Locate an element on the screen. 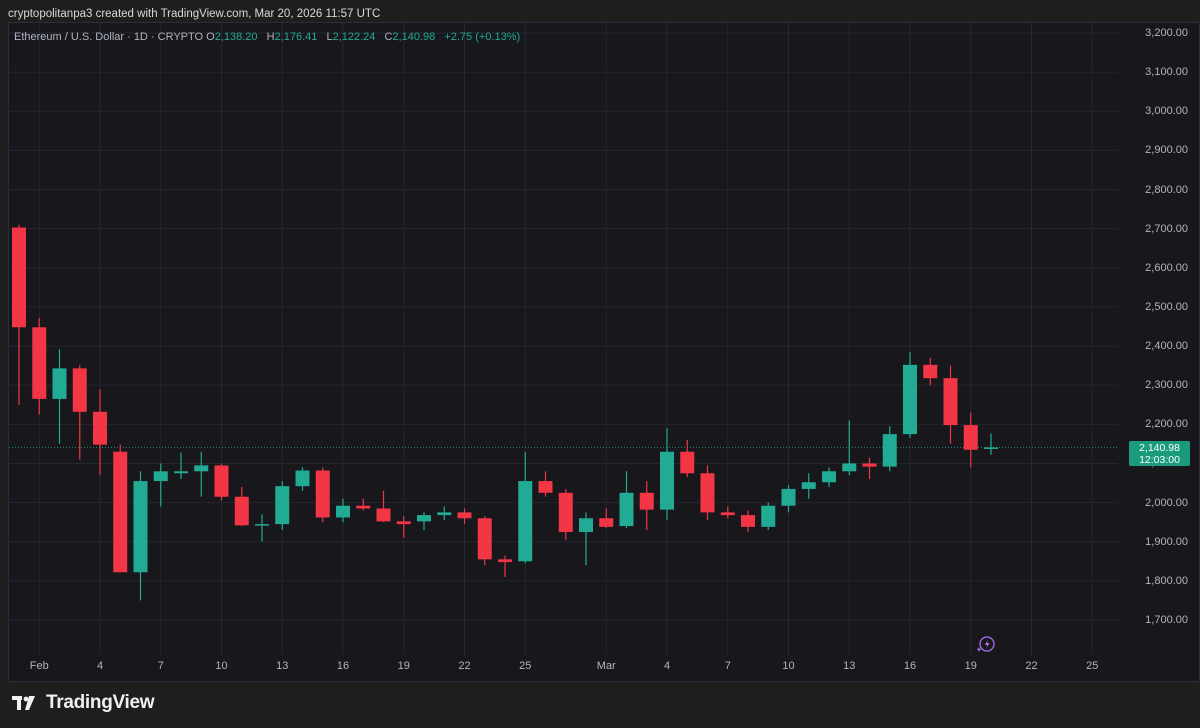 Image resolution: width=1200 pixels, height=728 pixels. time-tick-label: Feb is located at coordinates (39, 666).